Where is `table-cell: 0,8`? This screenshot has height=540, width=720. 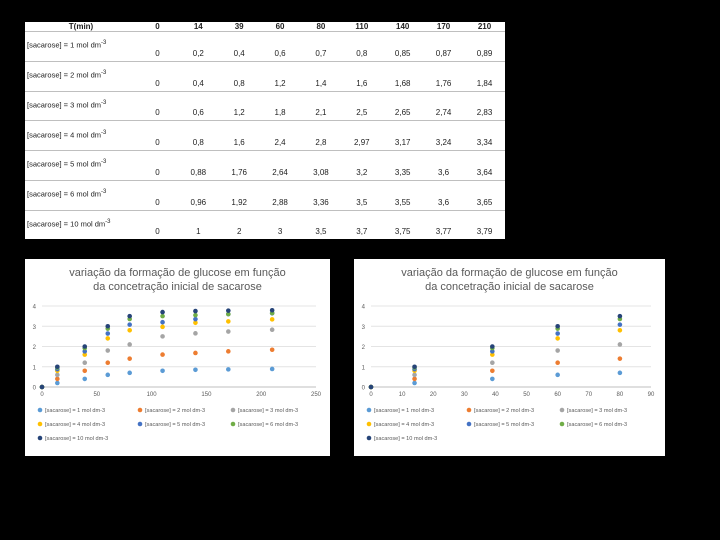
table-cell: 0,8 is located at coordinates (198, 135).